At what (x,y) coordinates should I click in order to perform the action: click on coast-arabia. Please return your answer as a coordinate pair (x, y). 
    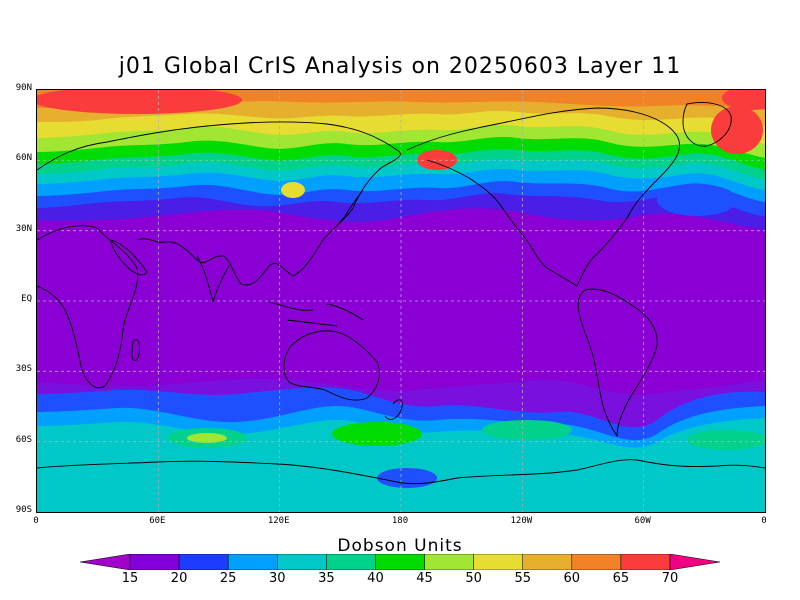
    Looking at the image, I should click on (129, 257).